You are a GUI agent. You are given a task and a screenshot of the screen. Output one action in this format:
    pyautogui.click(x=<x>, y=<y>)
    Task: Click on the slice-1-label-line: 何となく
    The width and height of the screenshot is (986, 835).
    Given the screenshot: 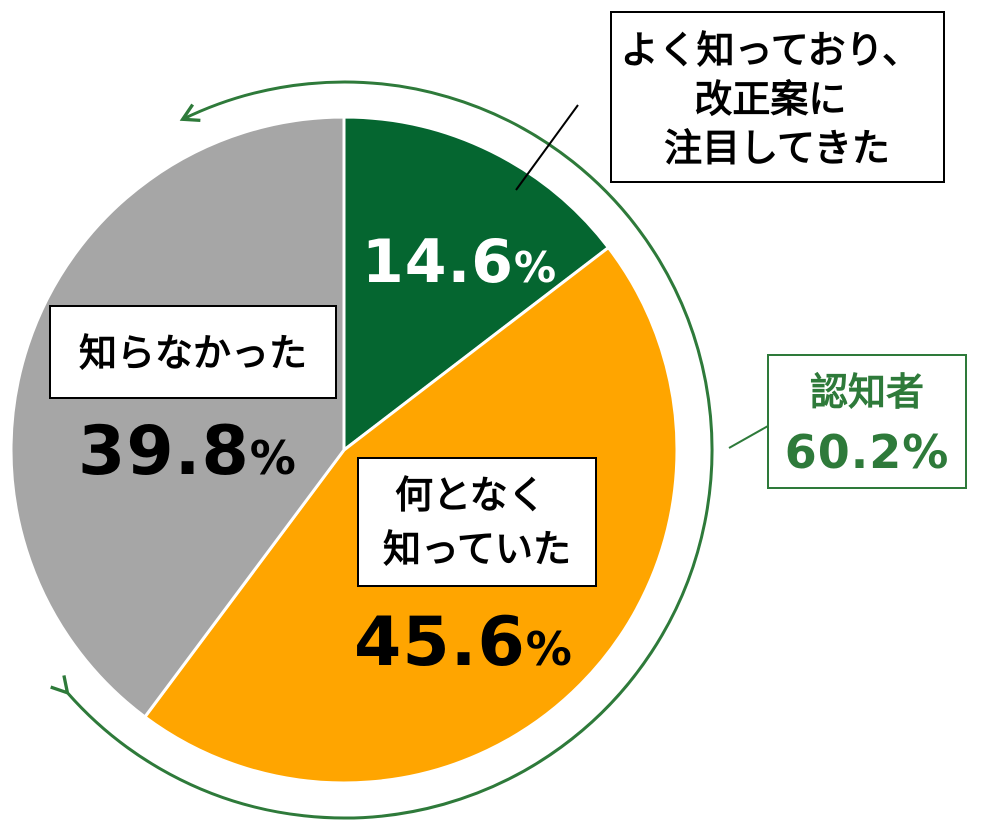 What is the action you would take?
    pyautogui.click(x=470, y=495)
    